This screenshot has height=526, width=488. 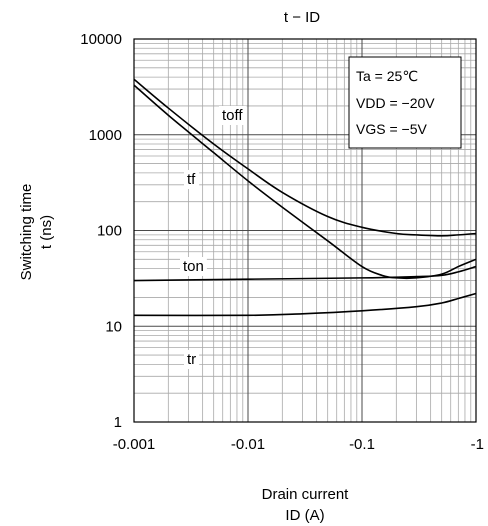 I want to click on condition-vgs: VGS = −5V, so click(x=391, y=129).